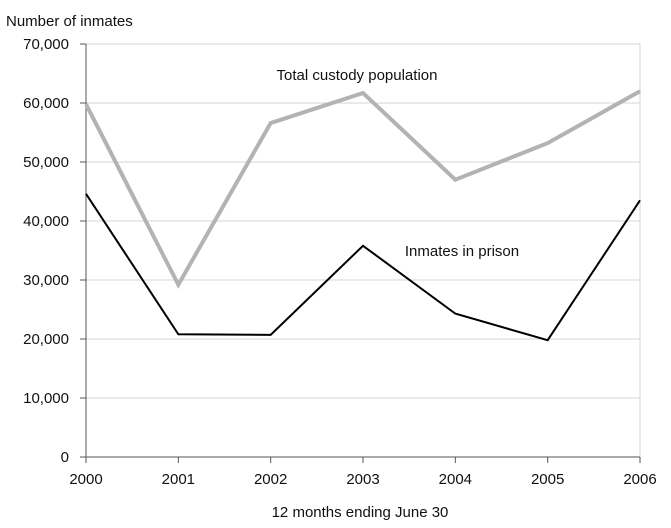  I want to click on y-tick-label: 20,000, so click(46, 339).